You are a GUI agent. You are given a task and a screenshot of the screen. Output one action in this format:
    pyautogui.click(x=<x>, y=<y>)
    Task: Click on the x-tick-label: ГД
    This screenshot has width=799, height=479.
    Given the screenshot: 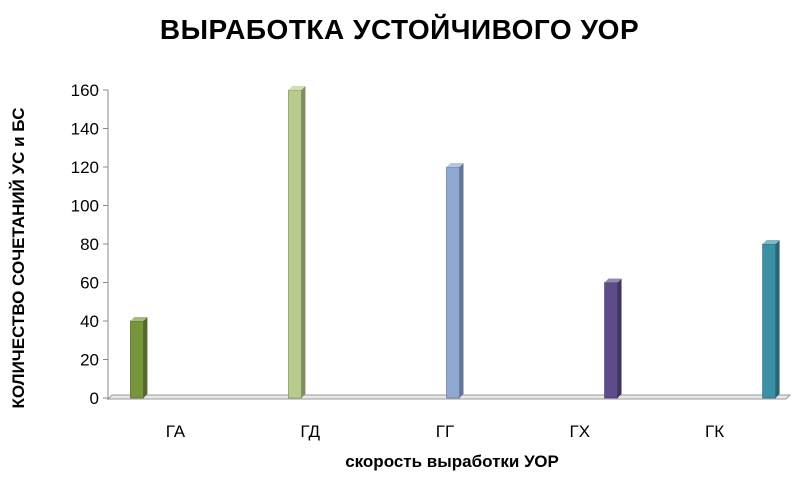 What is the action you would take?
    pyautogui.click(x=310, y=431)
    